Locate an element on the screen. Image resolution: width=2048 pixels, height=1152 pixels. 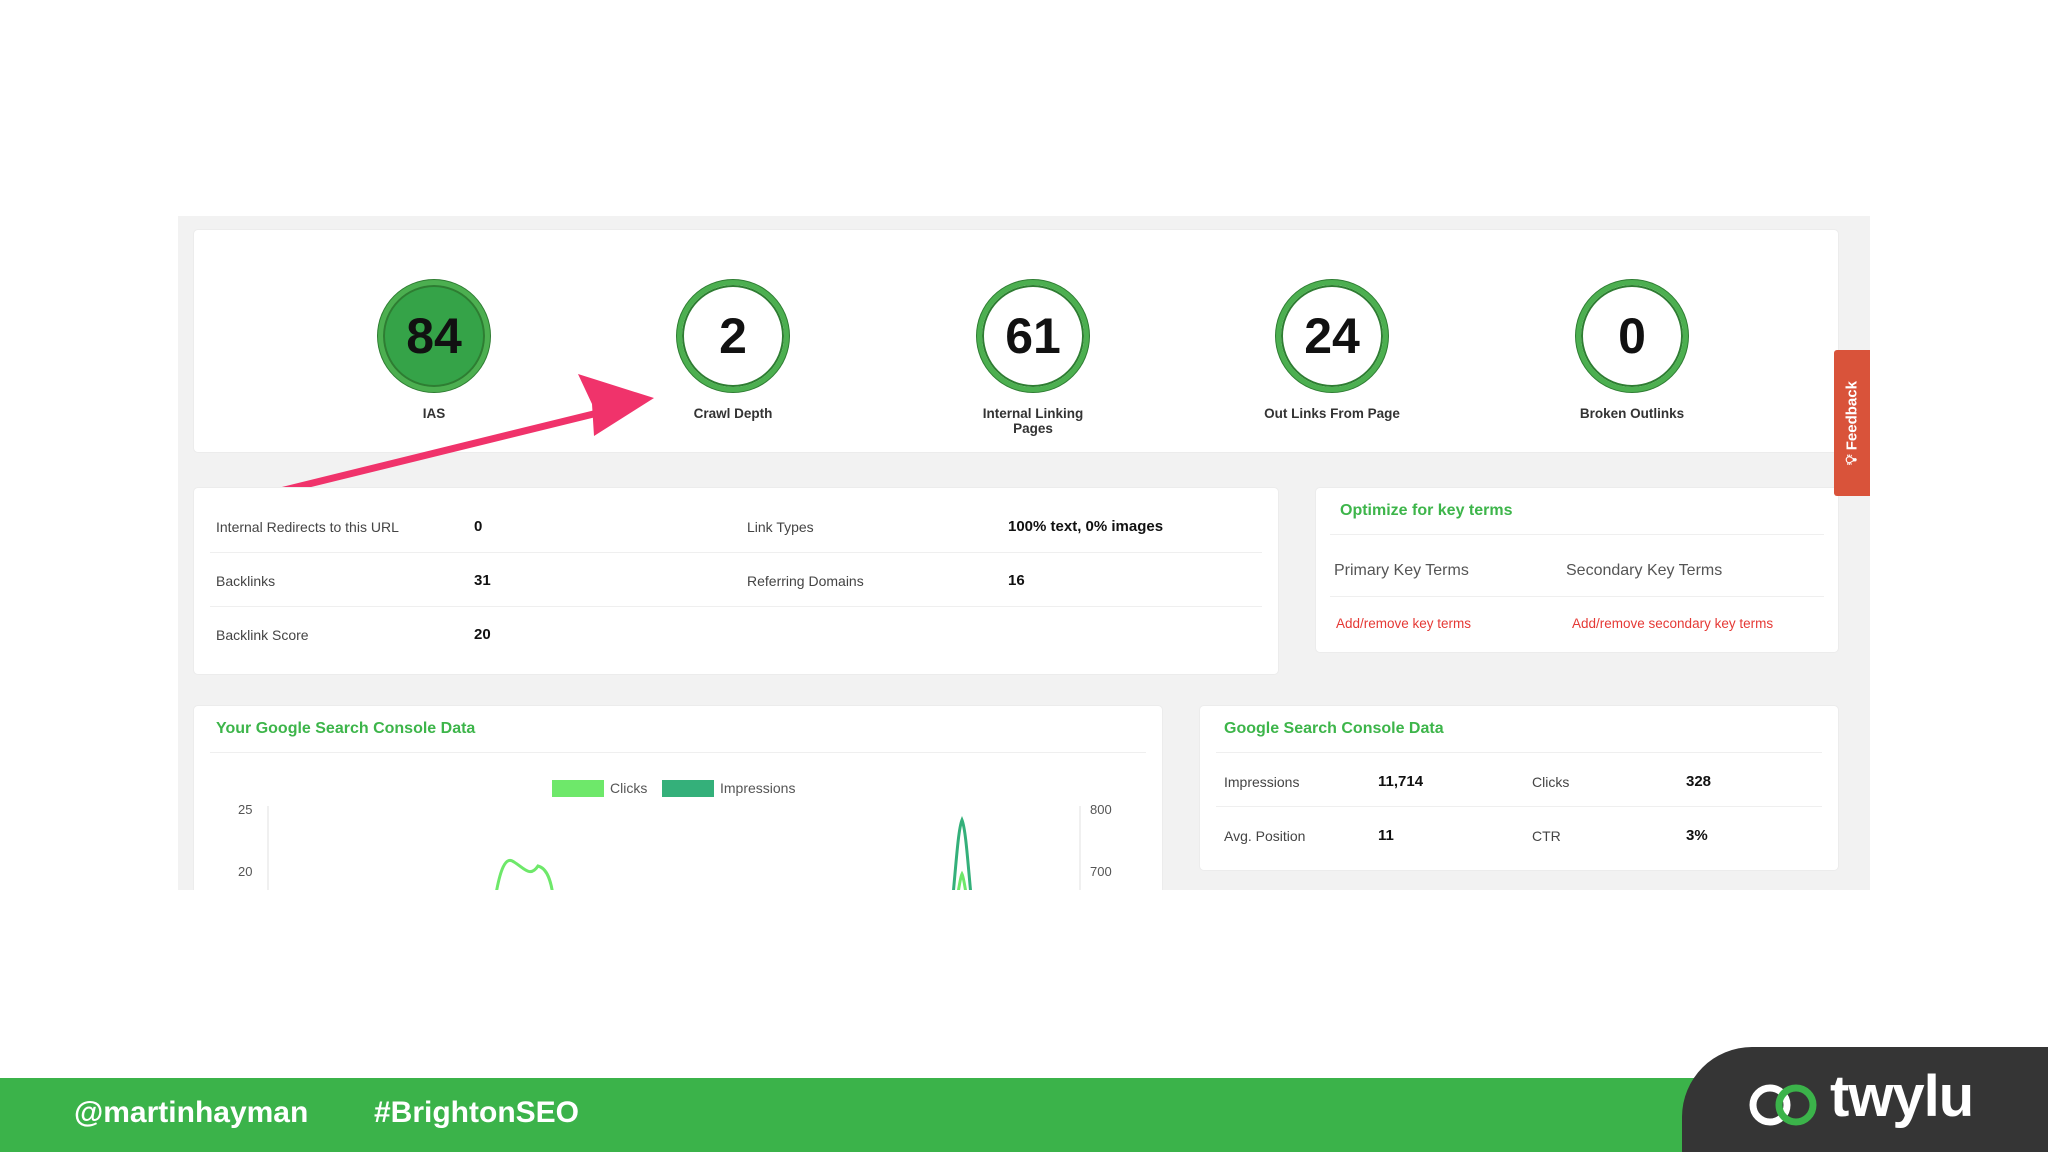
metric-broken-outlinks: 0 Broken Outlinks is located at coordinates (1632, 350).